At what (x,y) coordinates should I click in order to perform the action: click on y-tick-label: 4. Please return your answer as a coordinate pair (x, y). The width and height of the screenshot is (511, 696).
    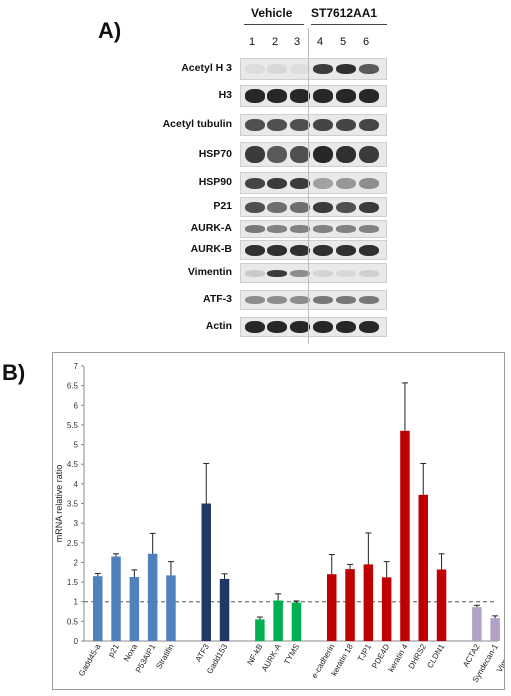
    Looking at the image, I should click on (76, 484).